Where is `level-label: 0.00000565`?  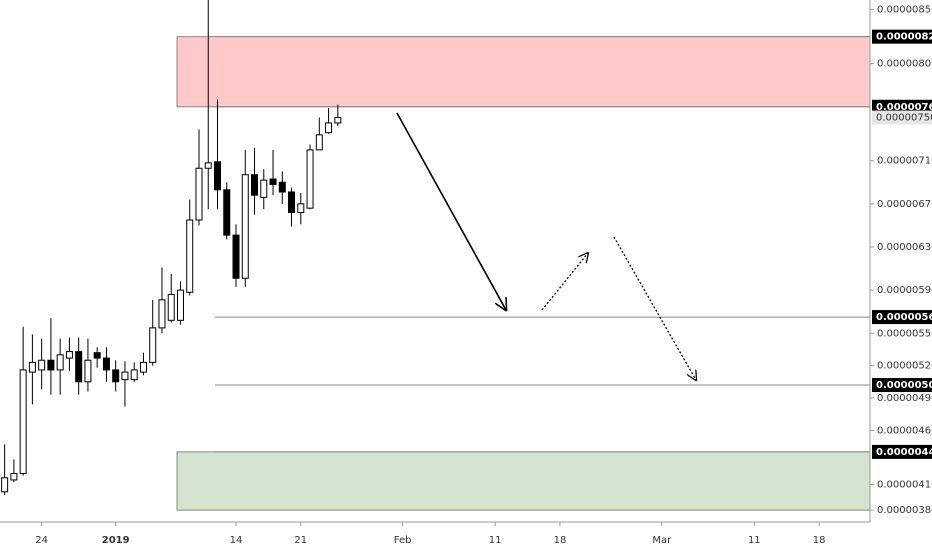
level-label: 0.00000565 is located at coordinates (904, 317).